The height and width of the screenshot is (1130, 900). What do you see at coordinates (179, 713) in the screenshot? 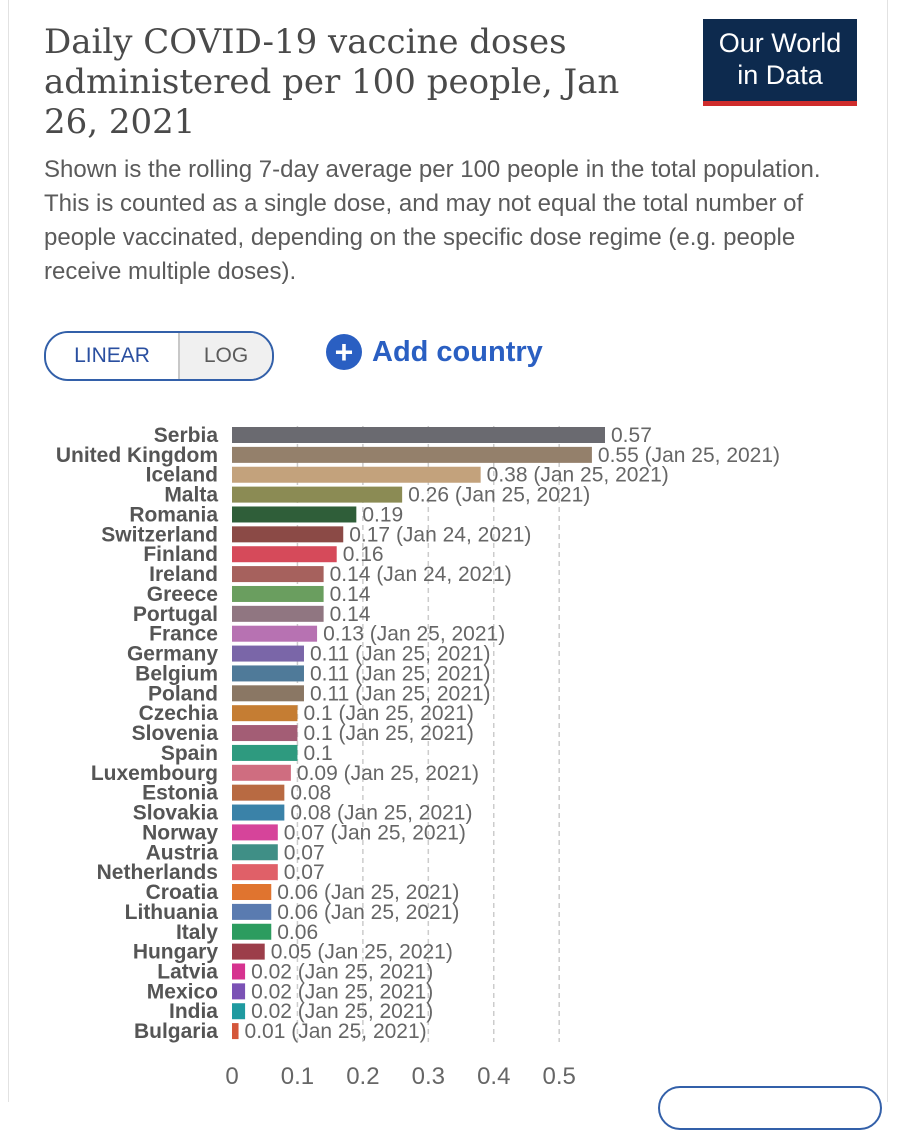
I see `country-label: Czechia` at bounding box center [179, 713].